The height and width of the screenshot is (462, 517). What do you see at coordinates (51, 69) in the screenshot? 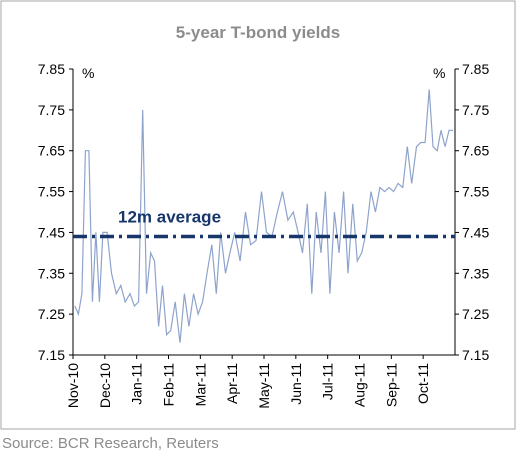
I see `y-tick-label: 7.85` at bounding box center [51, 69].